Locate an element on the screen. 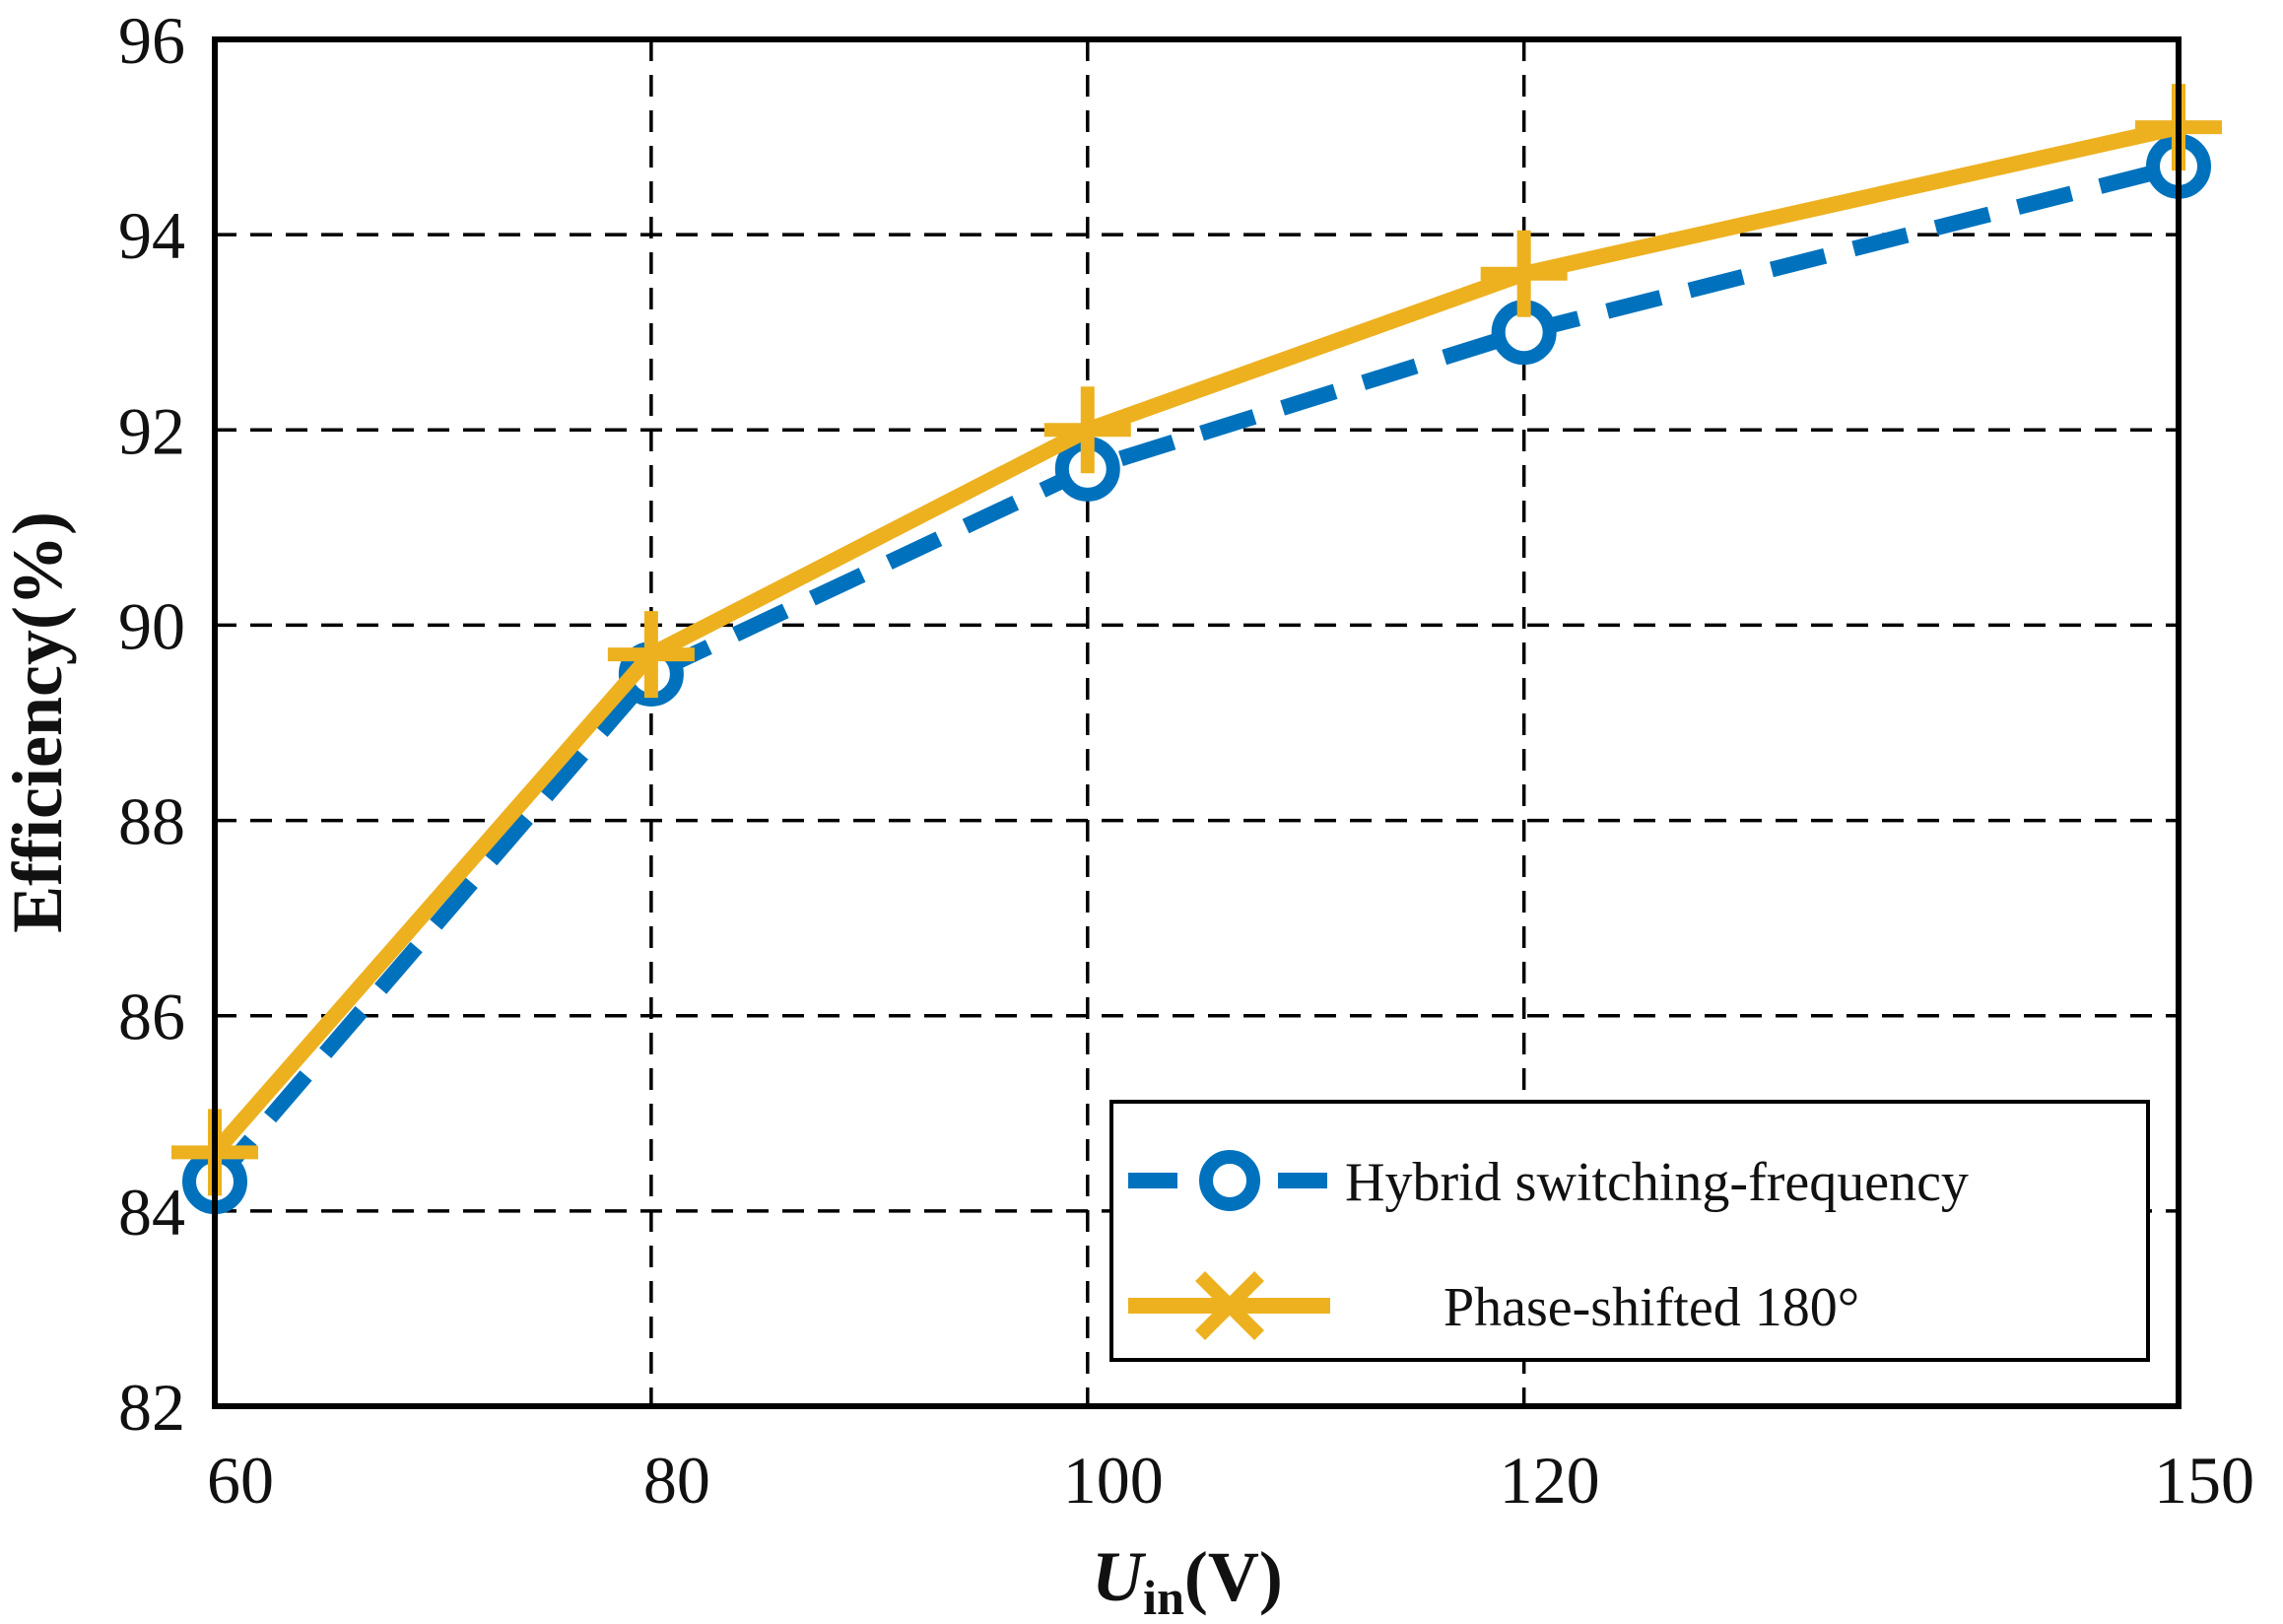 The height and width of the screenshot is (1624, 2283). x-axis-title-sub: in is located at coordinates (1163, 1597).